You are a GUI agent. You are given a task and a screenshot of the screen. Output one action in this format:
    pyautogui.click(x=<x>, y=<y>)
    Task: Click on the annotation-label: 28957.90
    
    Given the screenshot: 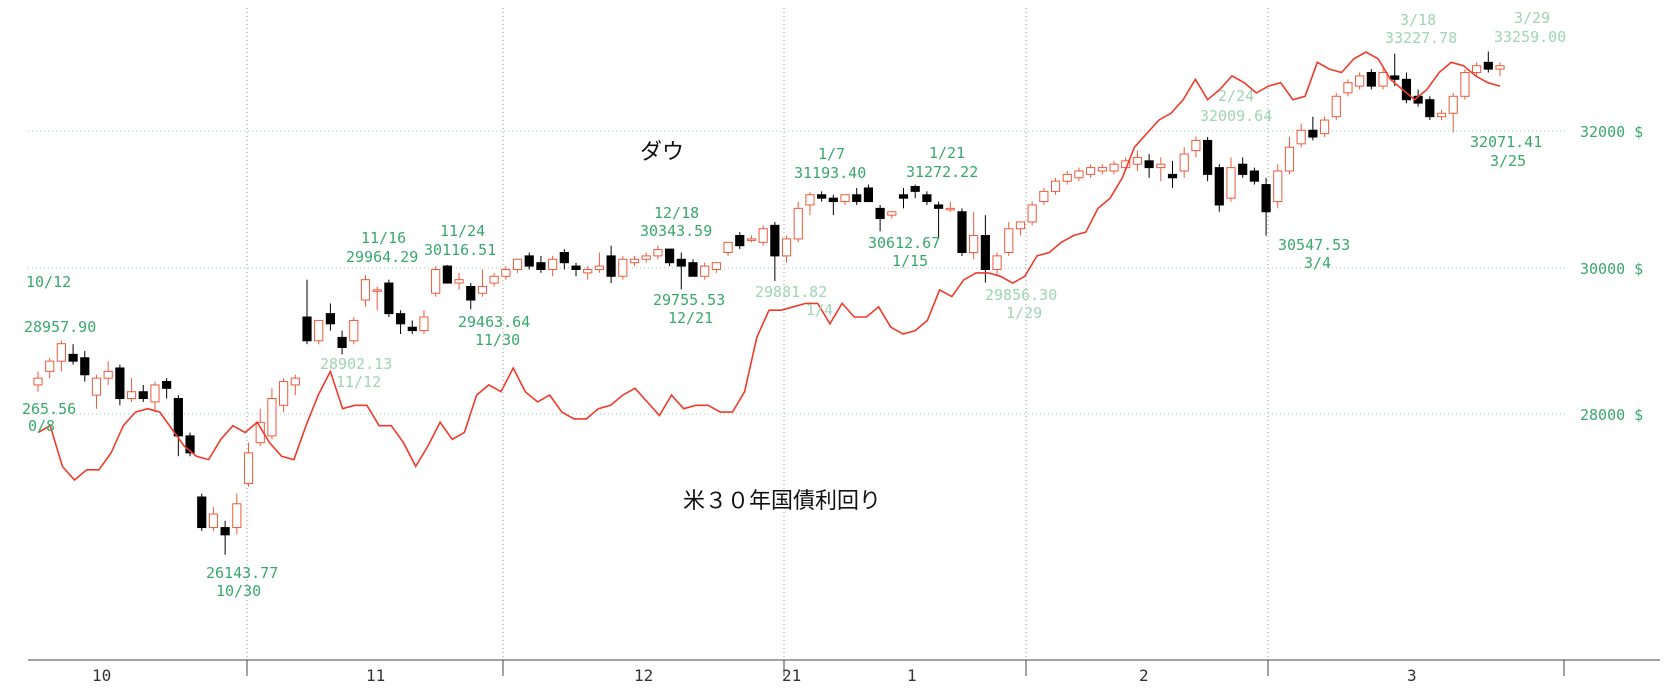 What is the action you would take?
    pyautogui.click(x=60, y=327)
    